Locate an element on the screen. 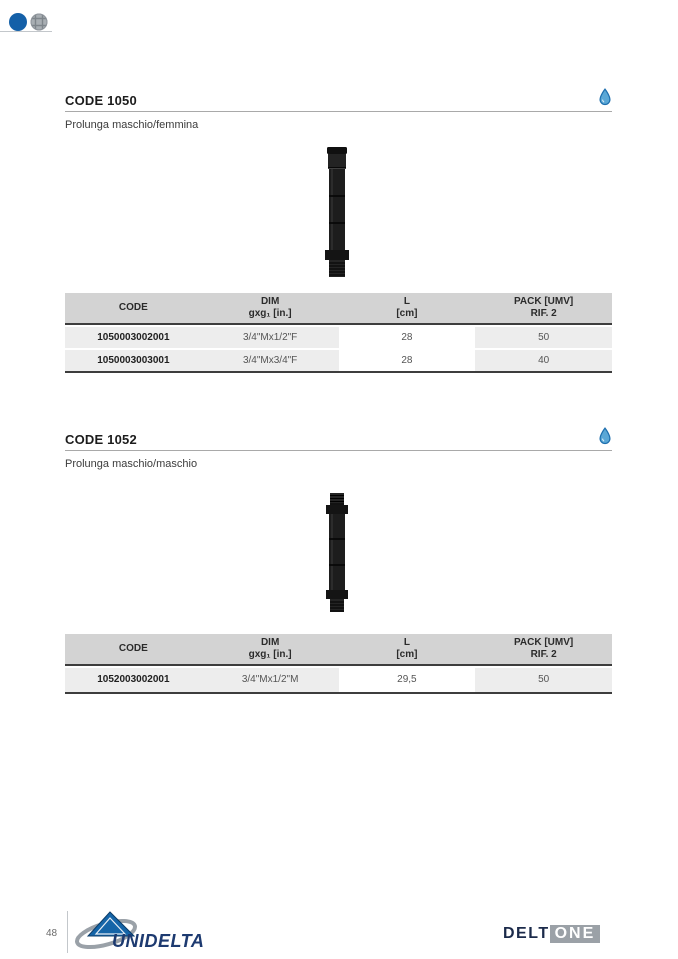 The image size is (678, 959). section-code-title: CODE 1050 is located at coordinates (101, 100).